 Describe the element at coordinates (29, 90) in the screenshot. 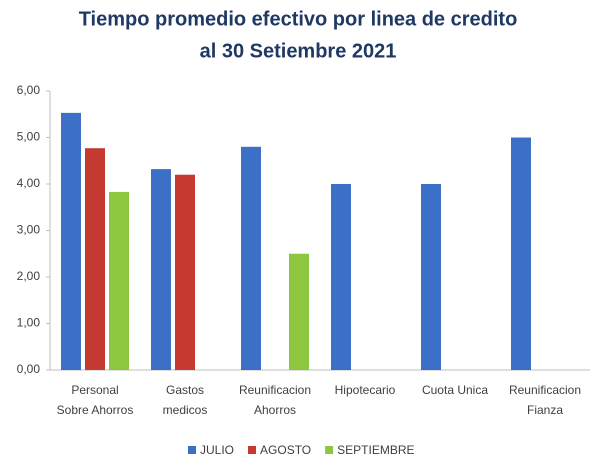

I see `y-tick-label: 6,00` at that location.